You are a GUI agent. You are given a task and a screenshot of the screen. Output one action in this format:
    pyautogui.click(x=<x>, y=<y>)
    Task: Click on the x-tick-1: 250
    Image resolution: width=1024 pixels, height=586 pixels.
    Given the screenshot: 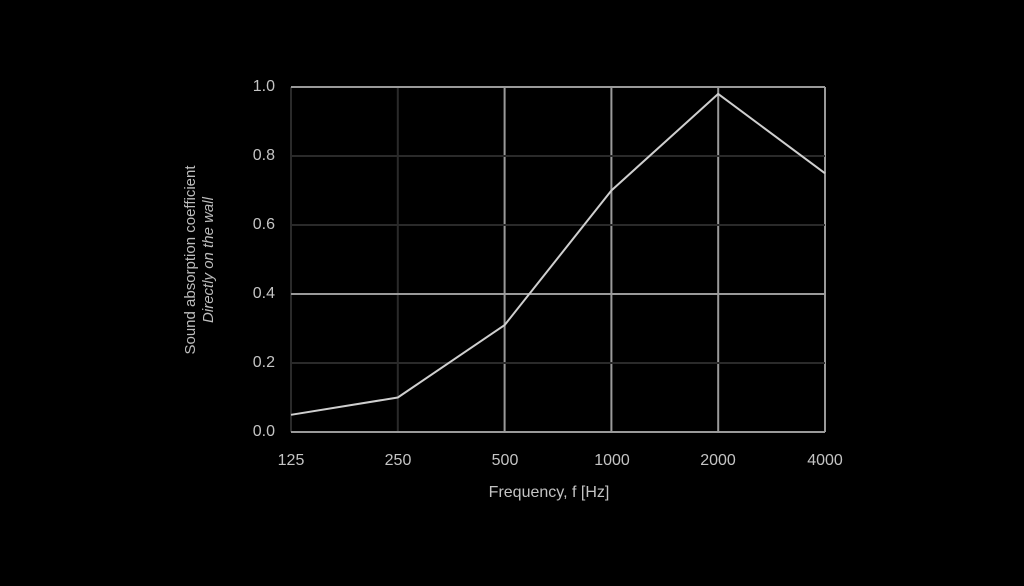 What is the action you would take?
    pyautogui.click(x=398, y=460)
    